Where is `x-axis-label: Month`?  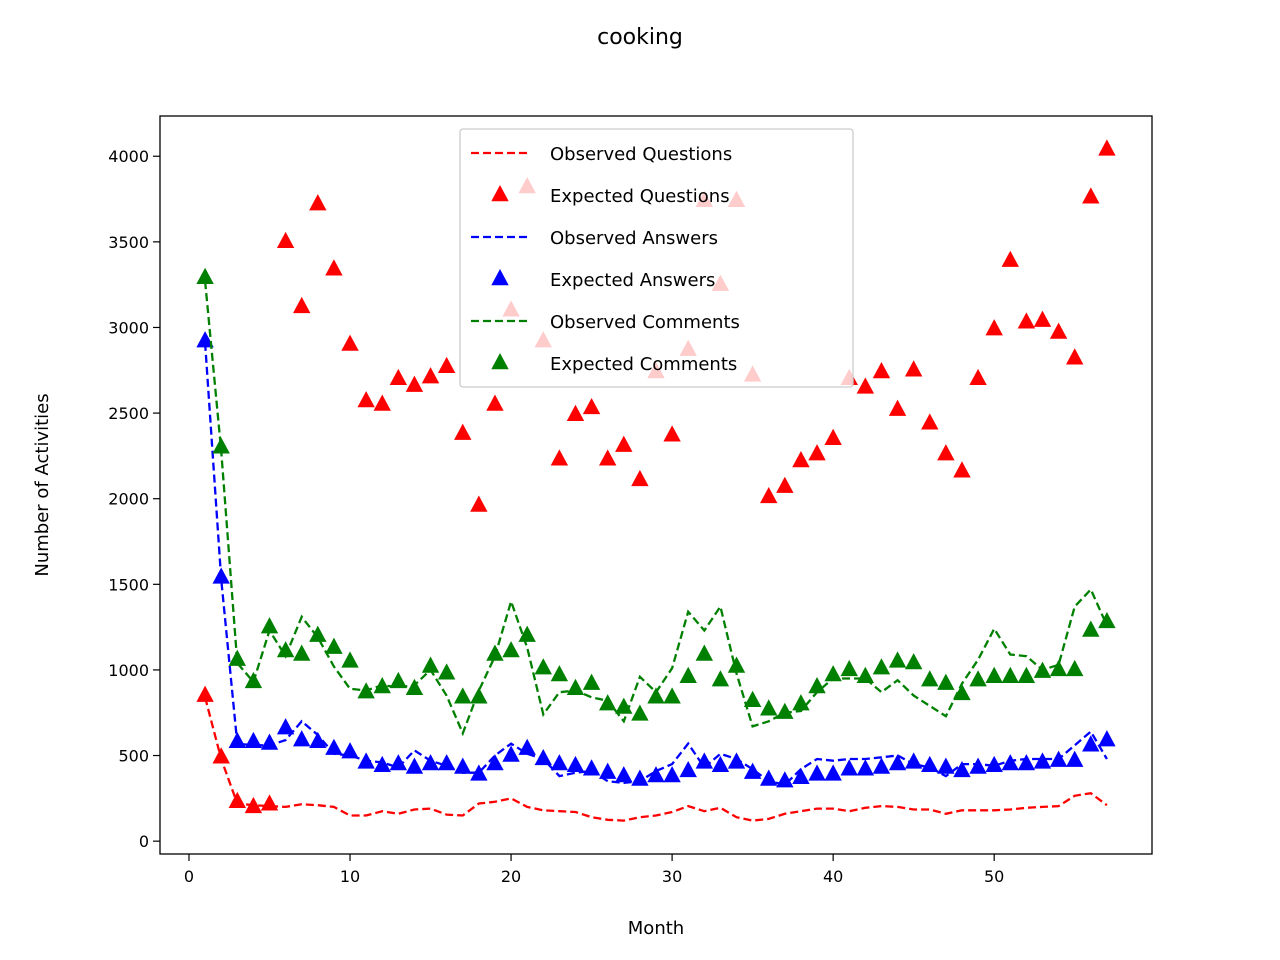
x-axis-label: Month is located at coordinates (656, 928).